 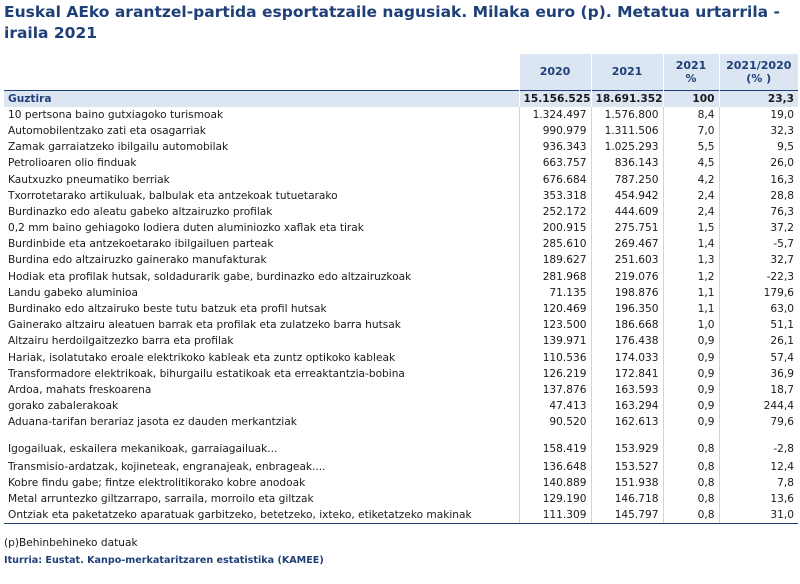 I want to click on row-share: 2,4, so click(x=690, y=195).